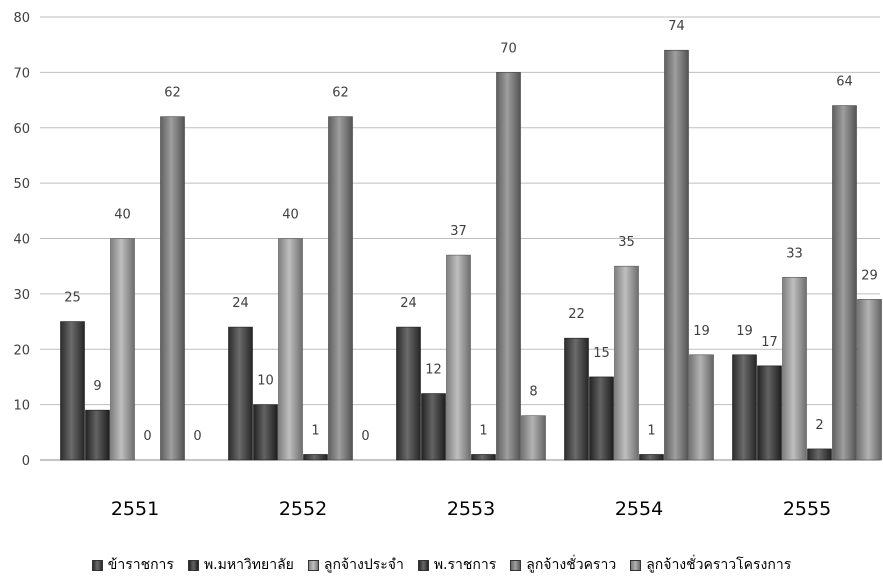 The height and width of the screenshot is (586, 883). I want to click on legend-item: ลูกจ้างประจำ, so click(355, 565).